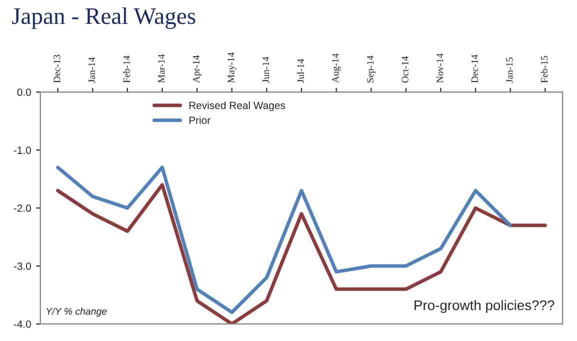 This screenshot has height=341, width=577. Describe the element at coordinates (440, 68) in the screenshot. I see `x-tick-label: Nov-14` at that location.